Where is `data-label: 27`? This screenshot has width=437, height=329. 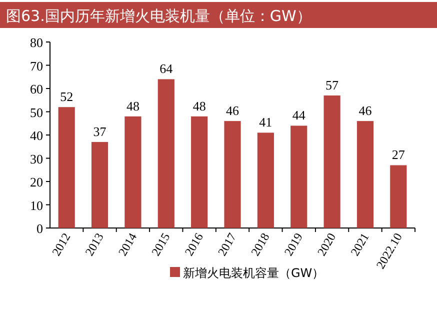 data-label: 27 is located at coordinates (399, 154).